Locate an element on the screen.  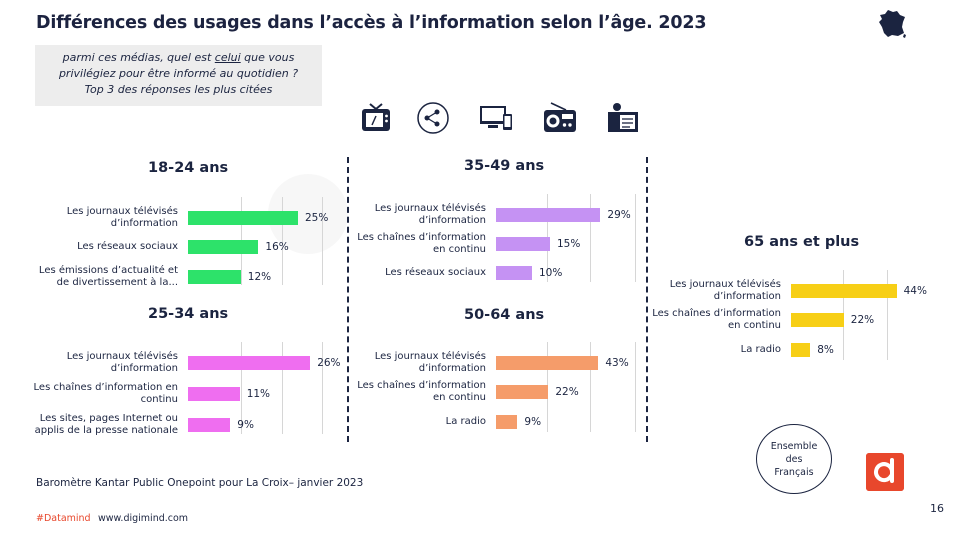
chart-title: 35-49 ans is located at coordinates (504, 166).